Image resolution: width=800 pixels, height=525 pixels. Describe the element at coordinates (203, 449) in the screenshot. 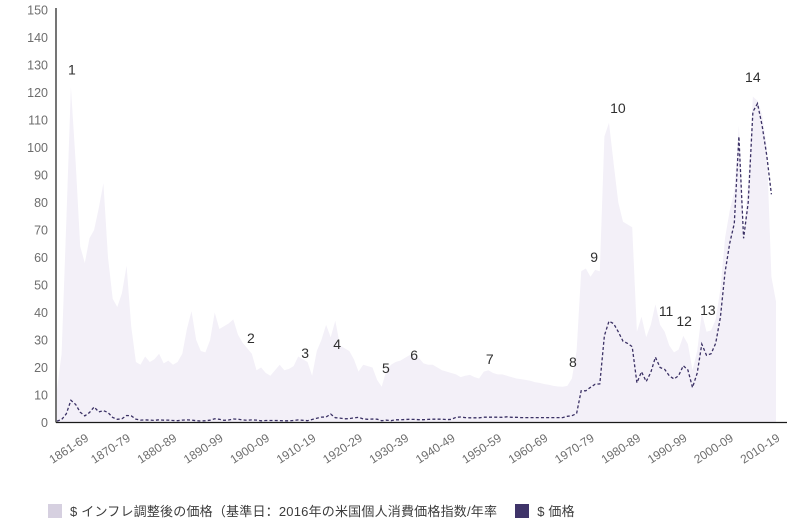

I see `x-axis-tick-label: 1890-99` at that location.